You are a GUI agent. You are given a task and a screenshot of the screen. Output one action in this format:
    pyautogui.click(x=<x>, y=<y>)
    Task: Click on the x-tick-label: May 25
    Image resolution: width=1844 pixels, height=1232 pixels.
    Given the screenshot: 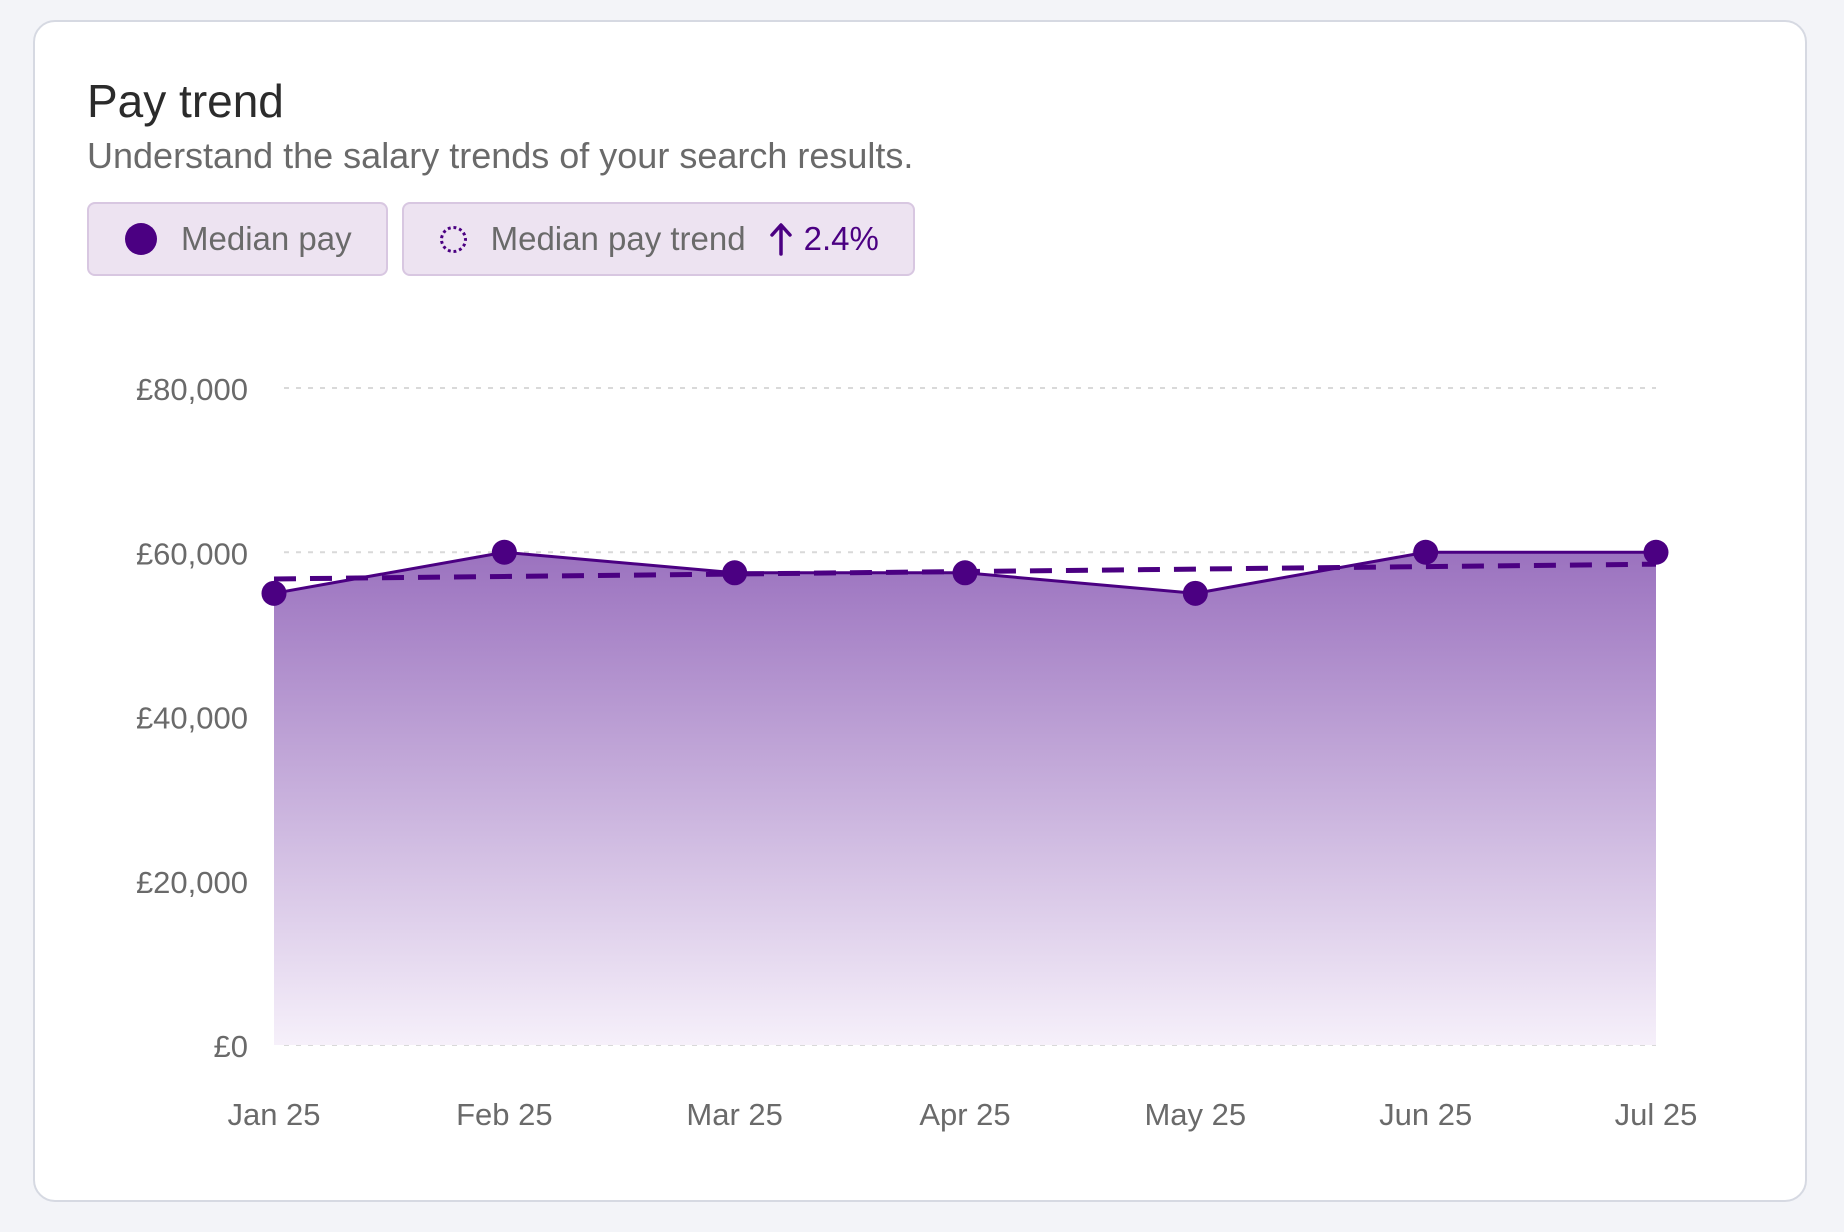 What is the action you would take?
    pyautogui.click(x=1195, y=1114)
    